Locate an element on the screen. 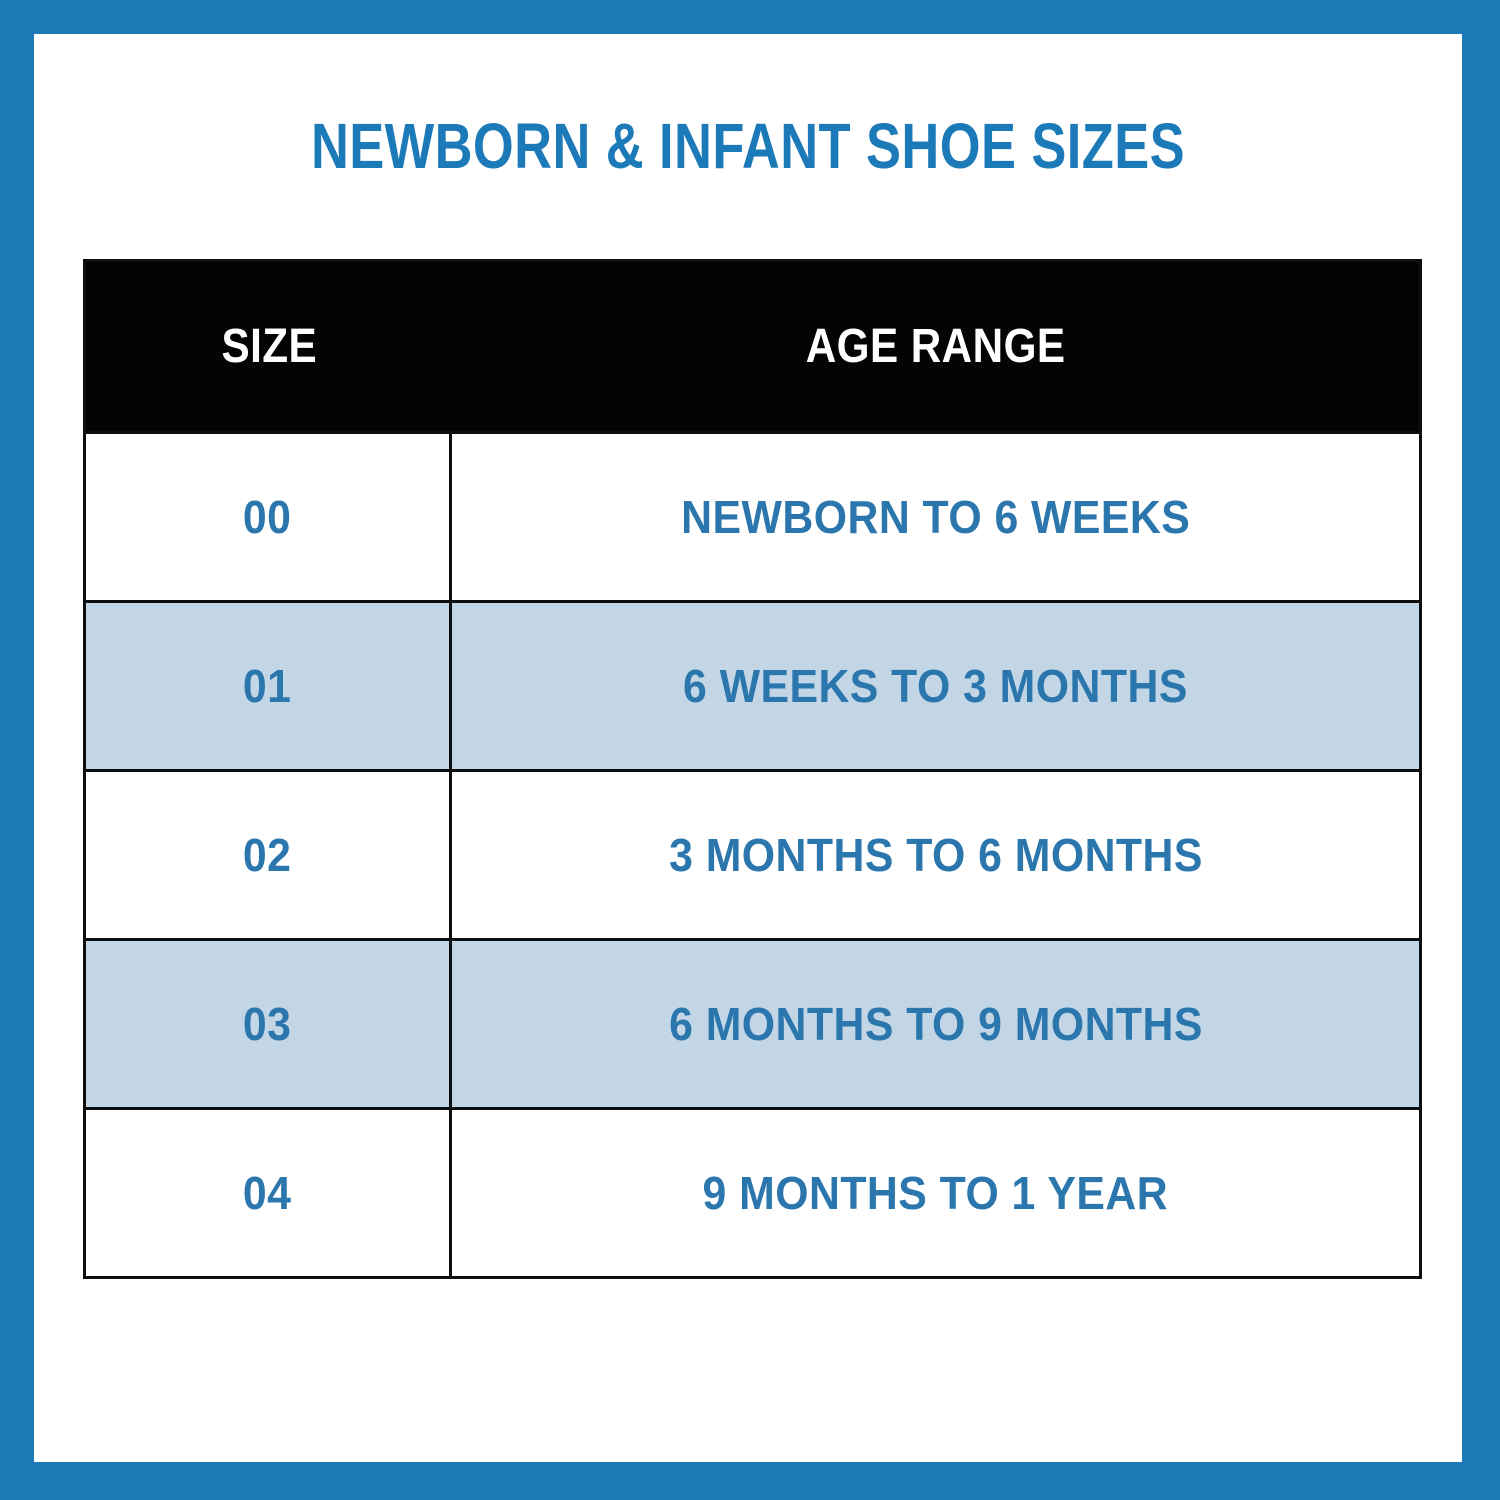 The height and width of the screenshot is (1500, 1500). age-range-cell: 6 WEEKS TO 3 MONTHS is located at coordinates (935, 686).